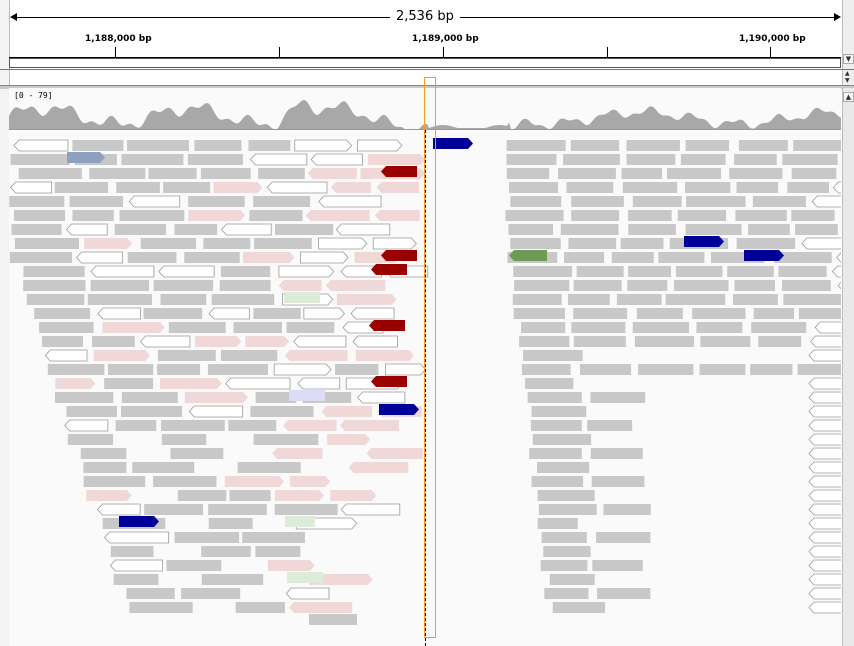 The height and width of the screenshot is (646, 854). I want to click on panel-divider, so click(427, 69).